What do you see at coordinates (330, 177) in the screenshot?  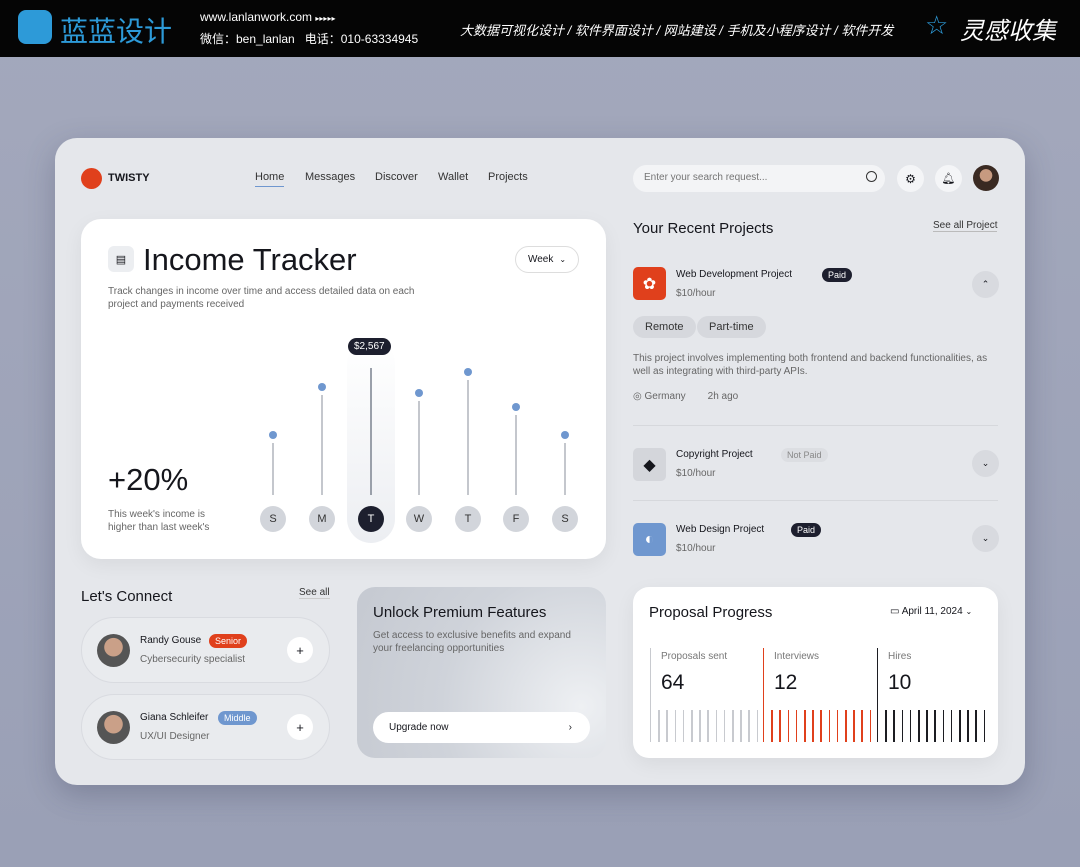 I see `nav-messages: Messages` at bounding box center [330, 177].